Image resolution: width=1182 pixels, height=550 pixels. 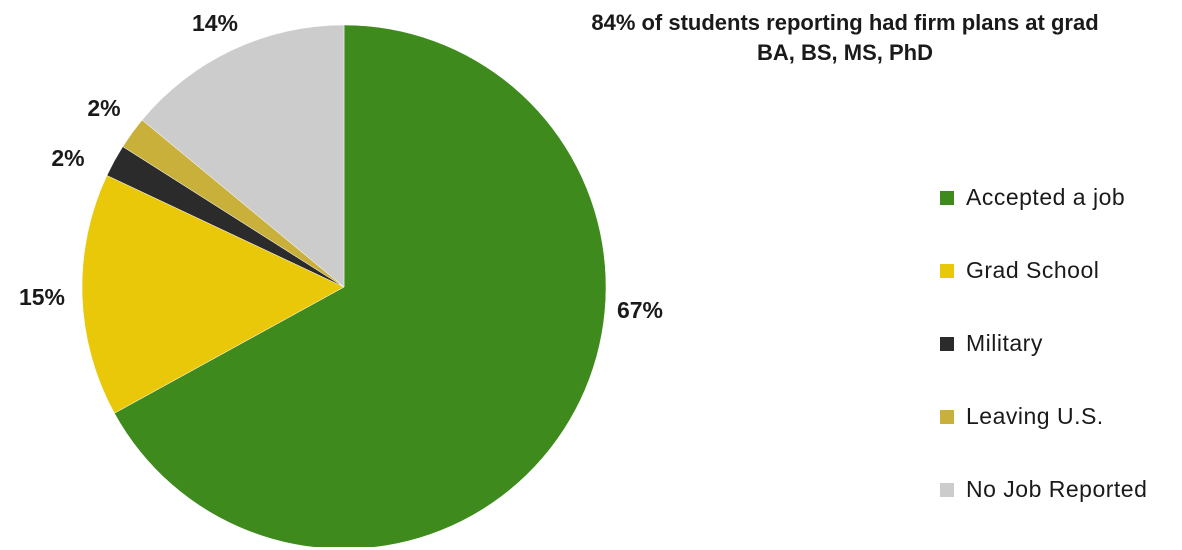 What do you see at coordinates (1004, 343) in the screenshot?
I see `legend-label: Military` at bounding box center [1004, 343].